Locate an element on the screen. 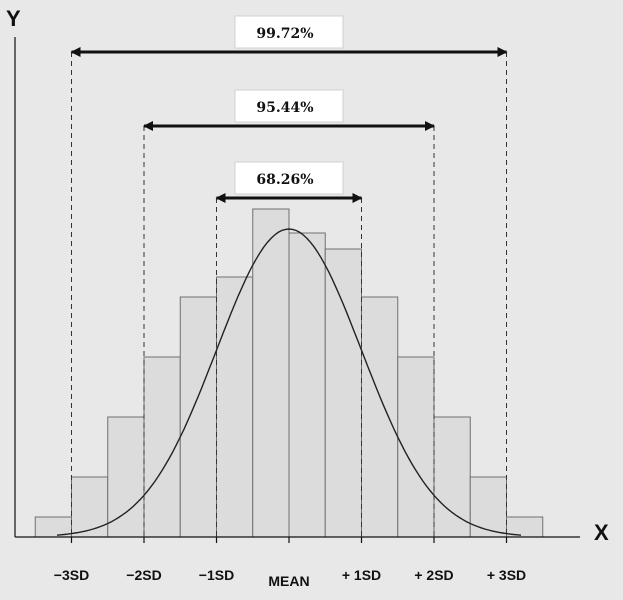 The width and height of the screenshot is (623, 600). x-tick-label: + 1SD is located at coordinates (361, 575).